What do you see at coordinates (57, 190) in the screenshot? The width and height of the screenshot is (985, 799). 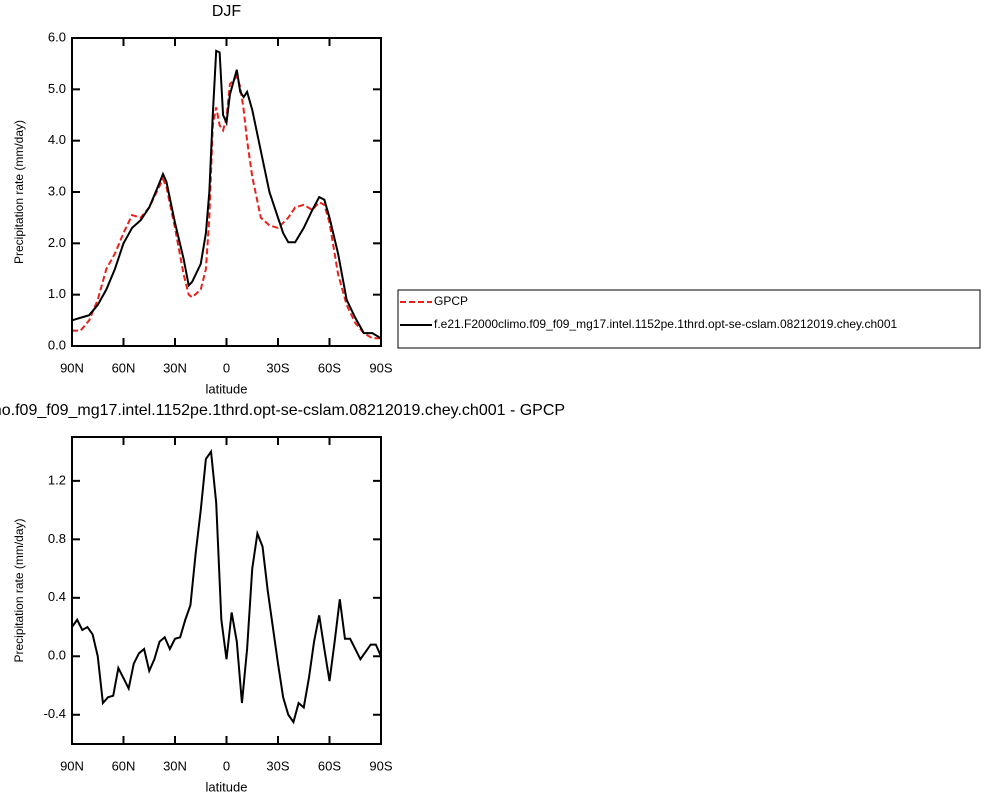 I see `y-tick-label: 3.0` at bounding box center [57, 190].